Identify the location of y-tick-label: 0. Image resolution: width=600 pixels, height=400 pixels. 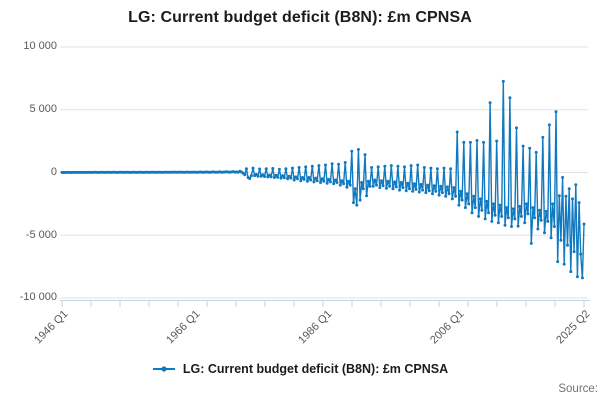
(53, 172).